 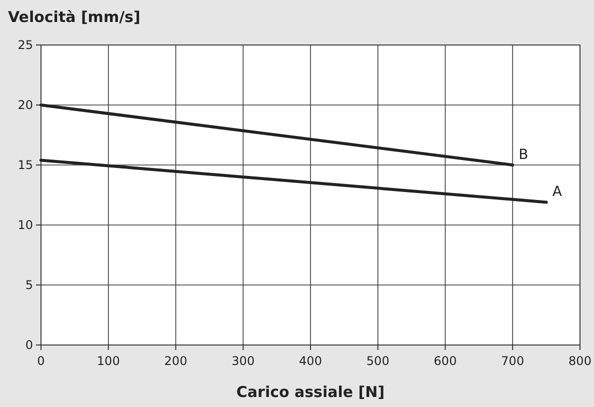 What do you see at coordinates (176, 361) in the screenshot?
I see `x-tick-label: 200` at bounding box center [176, 361].